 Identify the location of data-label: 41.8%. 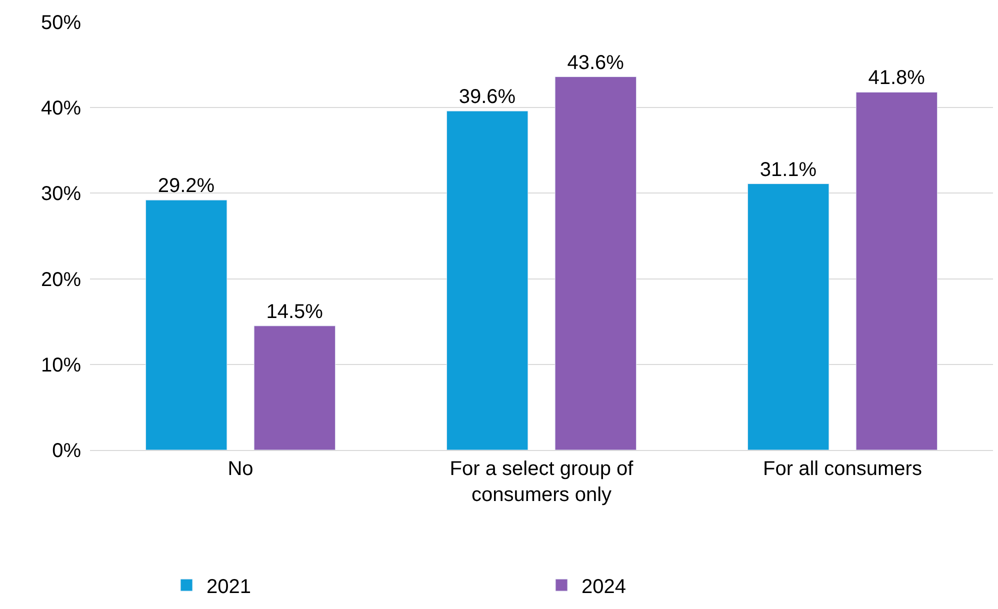
(897, 78).